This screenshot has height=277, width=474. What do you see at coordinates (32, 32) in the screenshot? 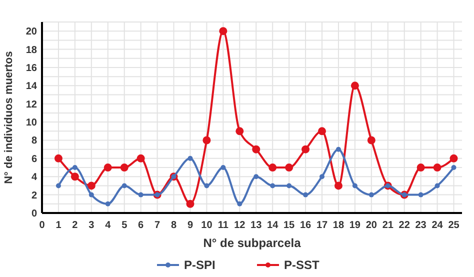
I see `y-tick-label: 20` at bounding box center [32, 32].